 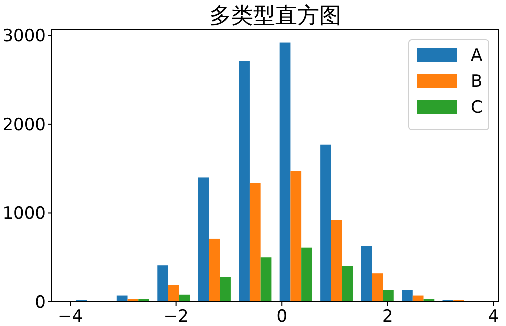 What do you see at coordinates (24, 36) in the screenshot?
I see `y-tick-label: 3000` at bounding box center [24, 36].